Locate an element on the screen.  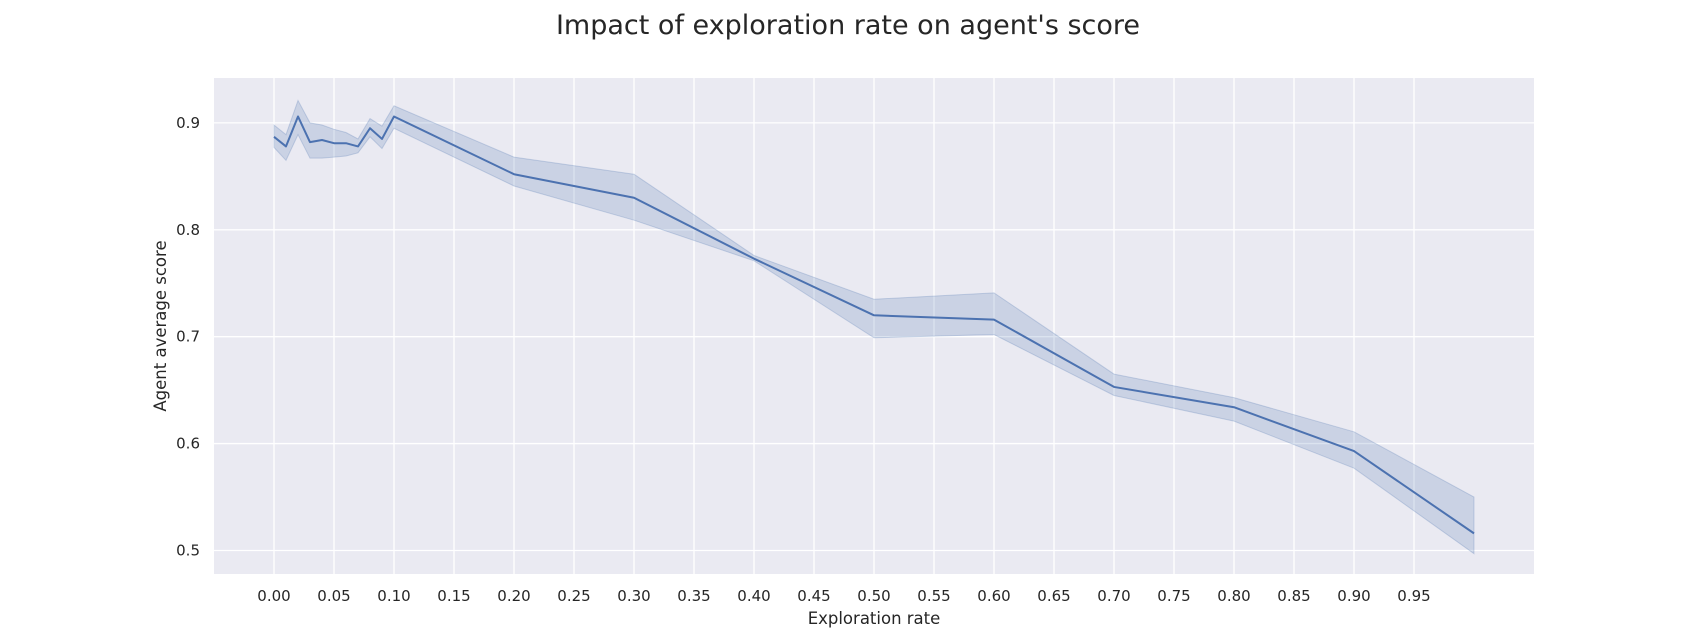
x-tick-label: 0.30 is located at coordinates (633, 596).